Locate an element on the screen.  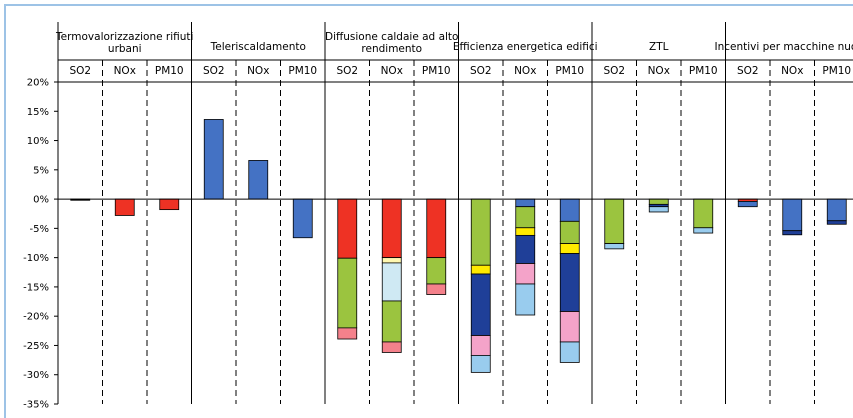
group-title: Termovalorizzazione rifiuti is located at coordinates (124, 37).